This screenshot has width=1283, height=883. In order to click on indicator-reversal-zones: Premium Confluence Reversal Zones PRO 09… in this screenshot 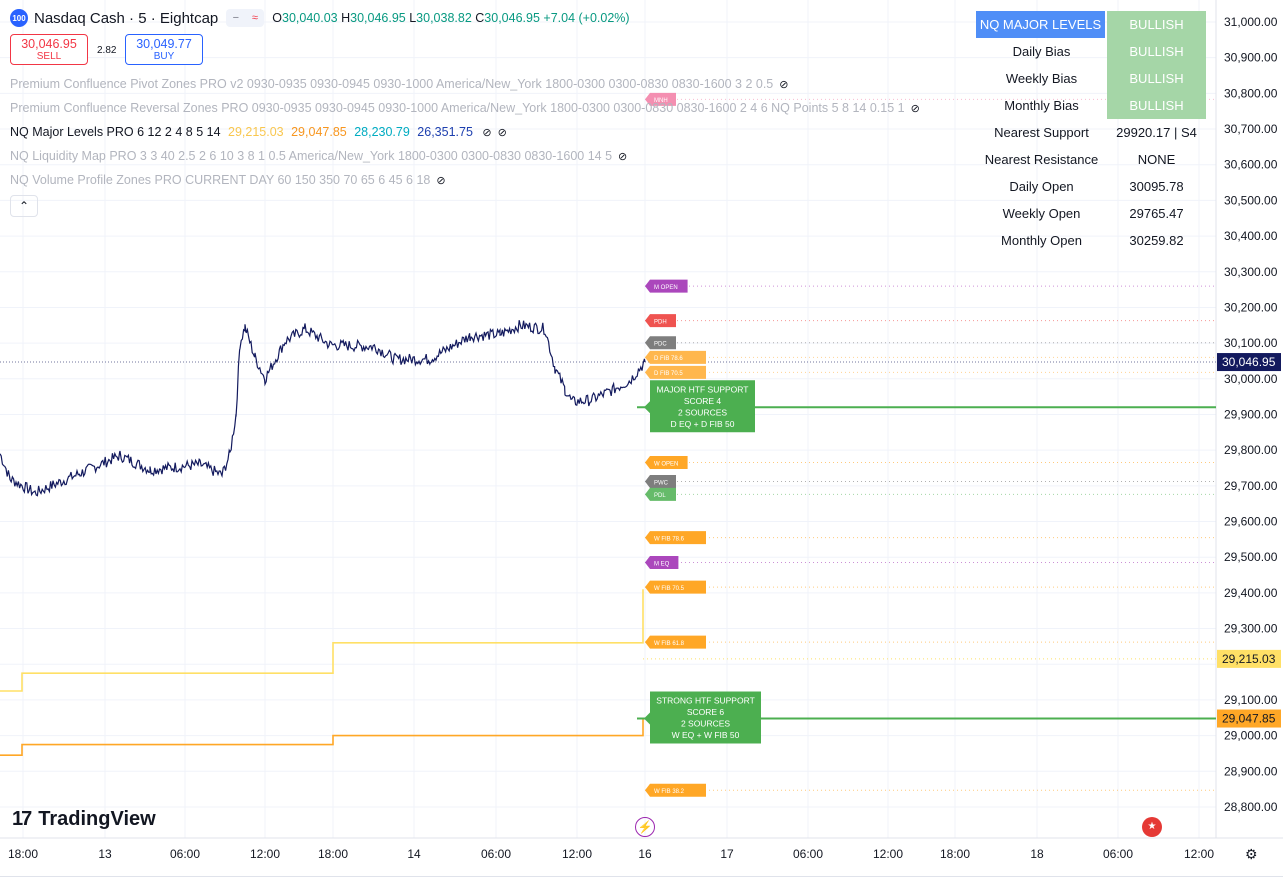, I will do `click(465, 108)`.